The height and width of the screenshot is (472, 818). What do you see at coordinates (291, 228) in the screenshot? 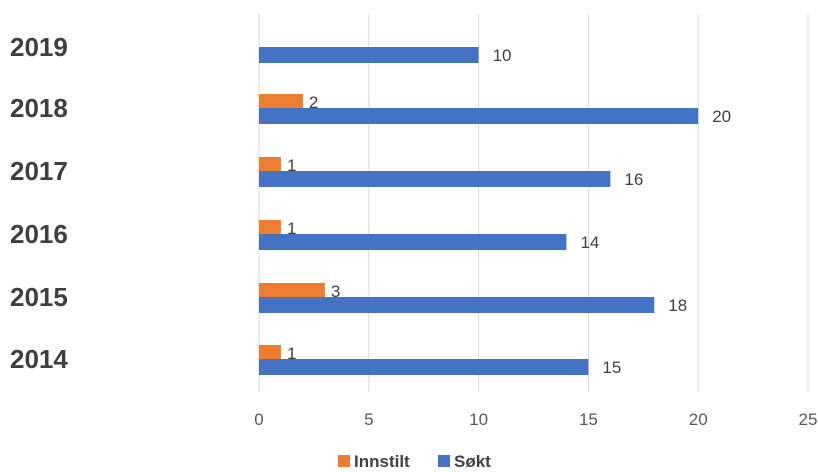
I see `data-label-innstilt-2016: 1` at bounding box center [291, 228].